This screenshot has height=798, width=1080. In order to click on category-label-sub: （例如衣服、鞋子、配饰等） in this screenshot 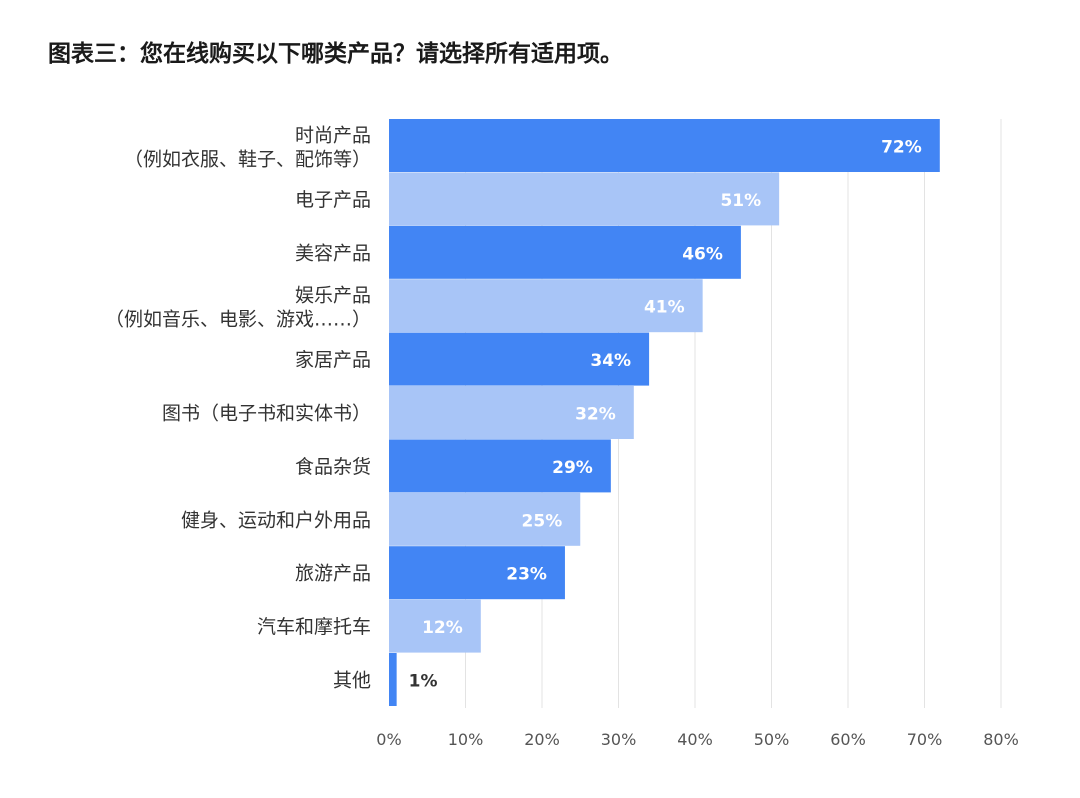, I will do `click(247, 160)`.